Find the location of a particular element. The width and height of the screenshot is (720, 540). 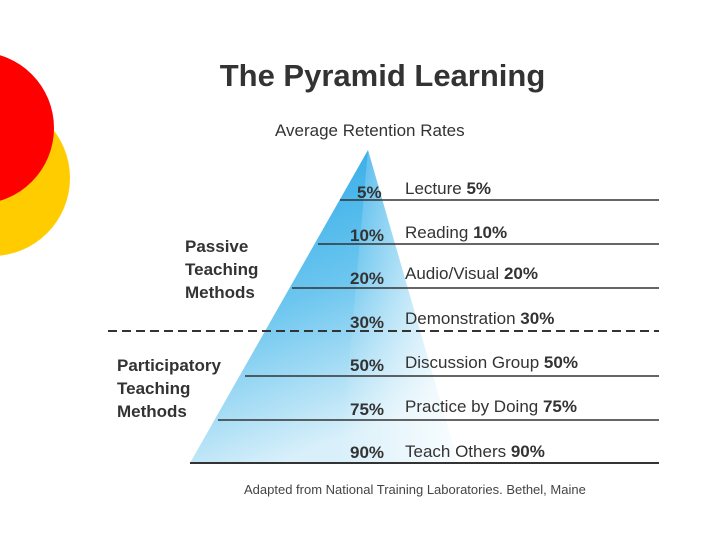

pyramid-fade is located at coordinates (399, 306).